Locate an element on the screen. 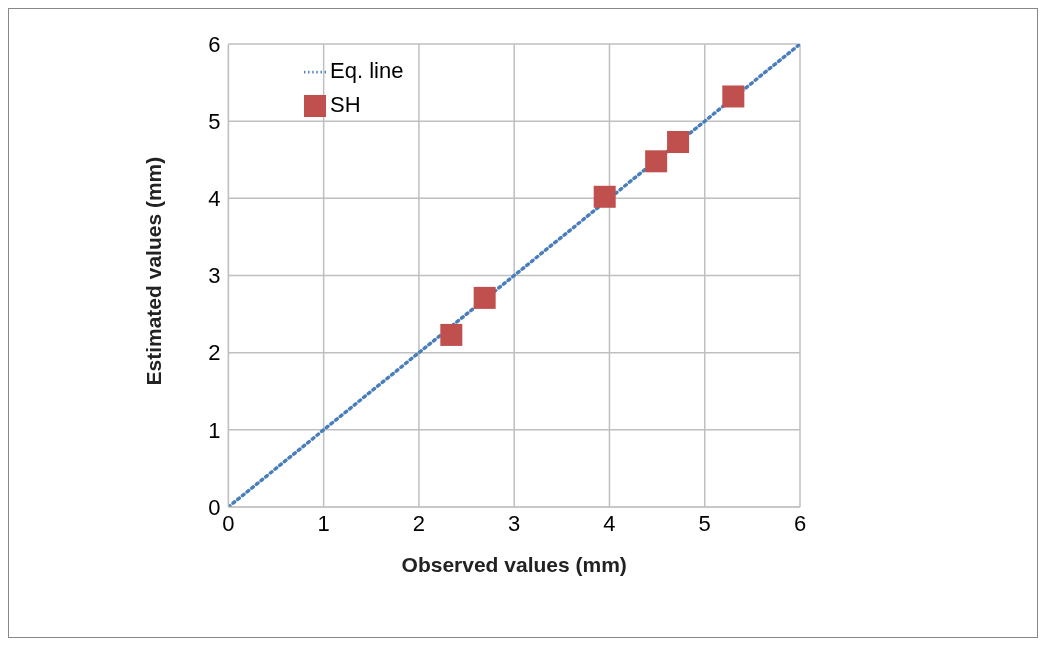 Image resolution: width=1049 pixels, height=653 pixels. y-tick-label: 1 is located at coordinates (214, 430).